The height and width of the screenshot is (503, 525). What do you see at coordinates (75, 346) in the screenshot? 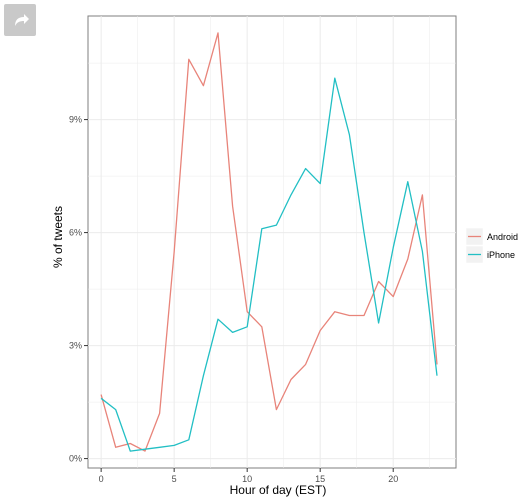
I see `y-tick-label: 3%` at bounding box center [75, 346].